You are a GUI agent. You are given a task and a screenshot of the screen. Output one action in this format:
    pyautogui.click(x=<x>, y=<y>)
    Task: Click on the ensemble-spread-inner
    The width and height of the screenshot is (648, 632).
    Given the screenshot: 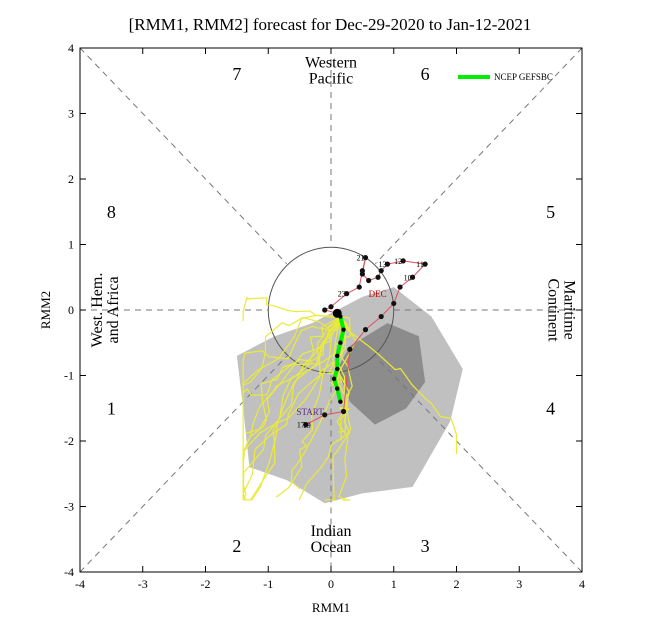 What is the action you would take?
    pyautogui.click(x=381, y=374)
    